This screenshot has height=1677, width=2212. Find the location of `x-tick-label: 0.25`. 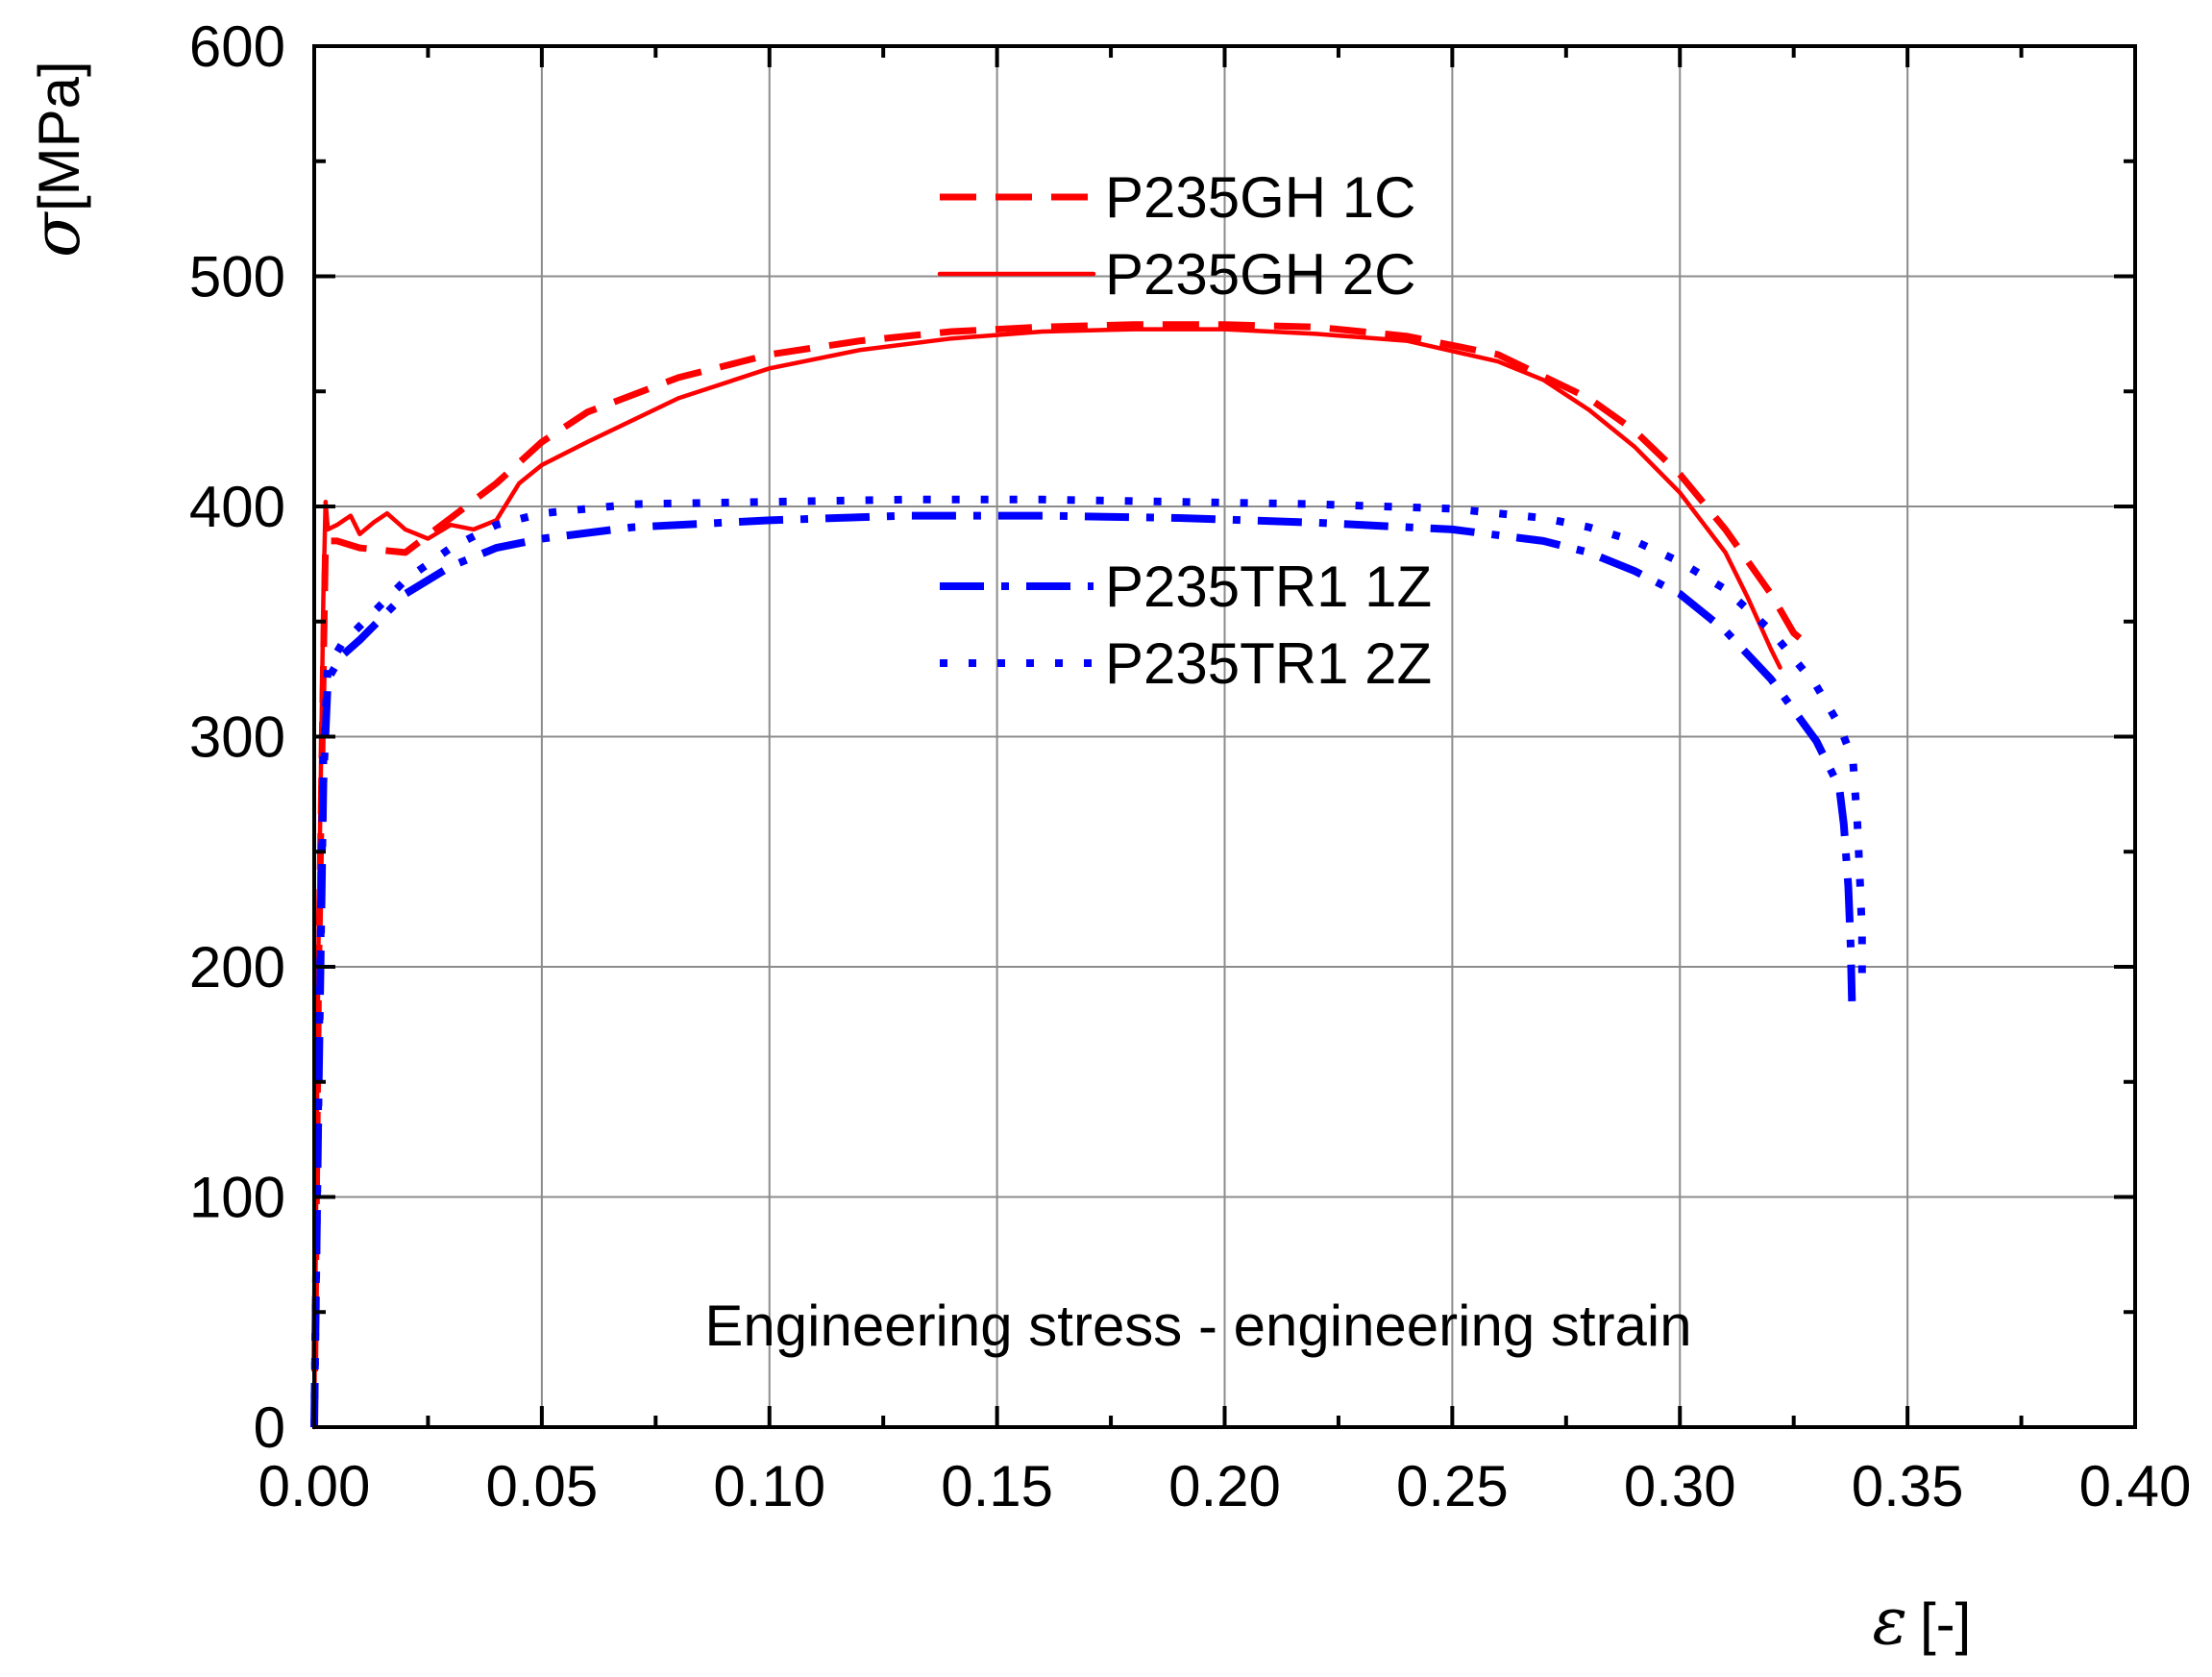

x-tick-label: 0.25 is located at coordinates (1452, 1486).